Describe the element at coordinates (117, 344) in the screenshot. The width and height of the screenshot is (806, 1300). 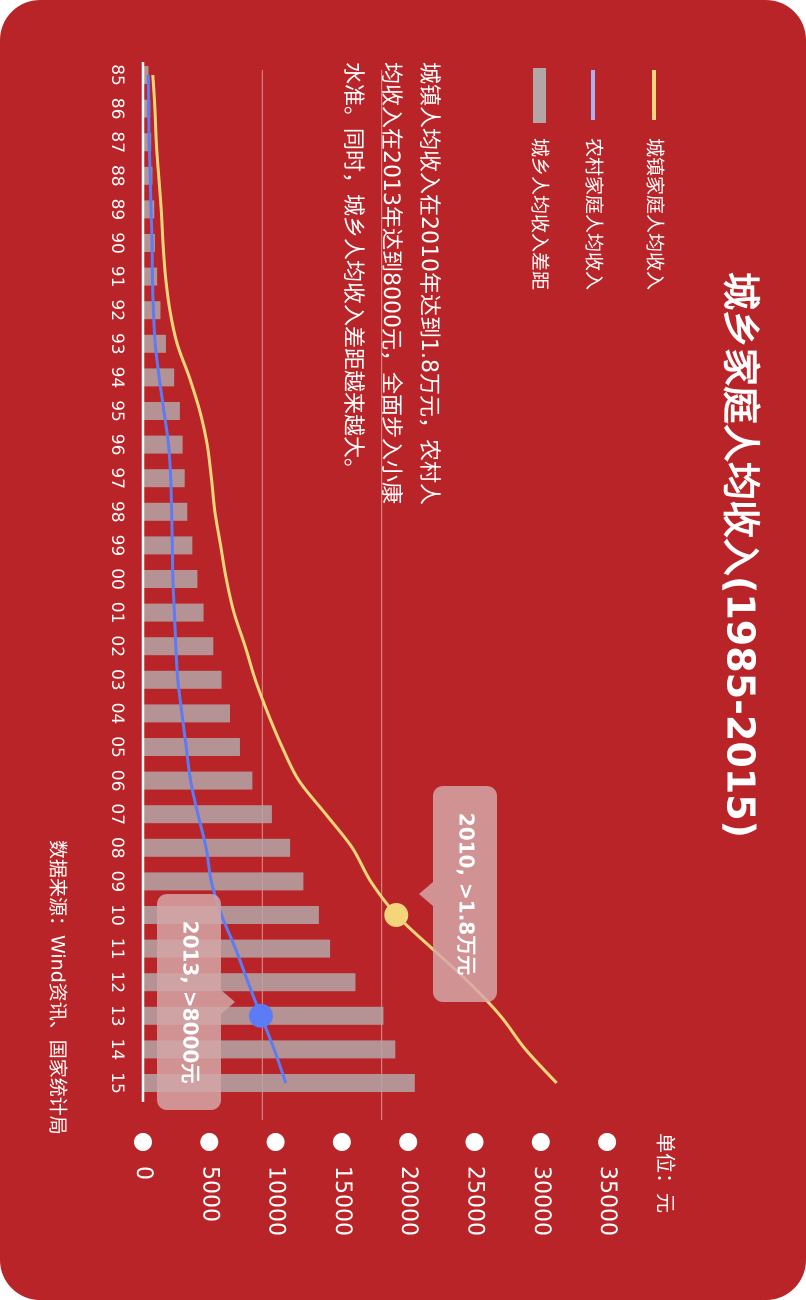
I see `year-label-93: 93` at that location.